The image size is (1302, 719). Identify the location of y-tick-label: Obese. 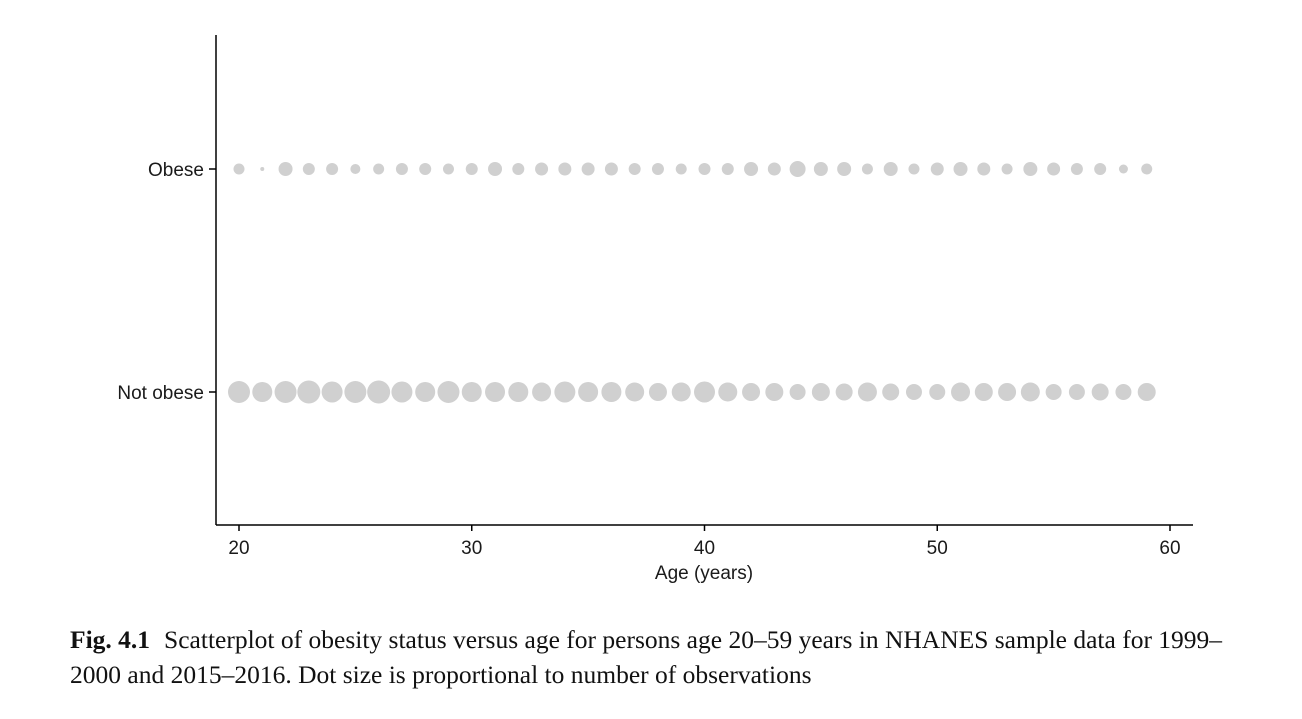
(176, 170).